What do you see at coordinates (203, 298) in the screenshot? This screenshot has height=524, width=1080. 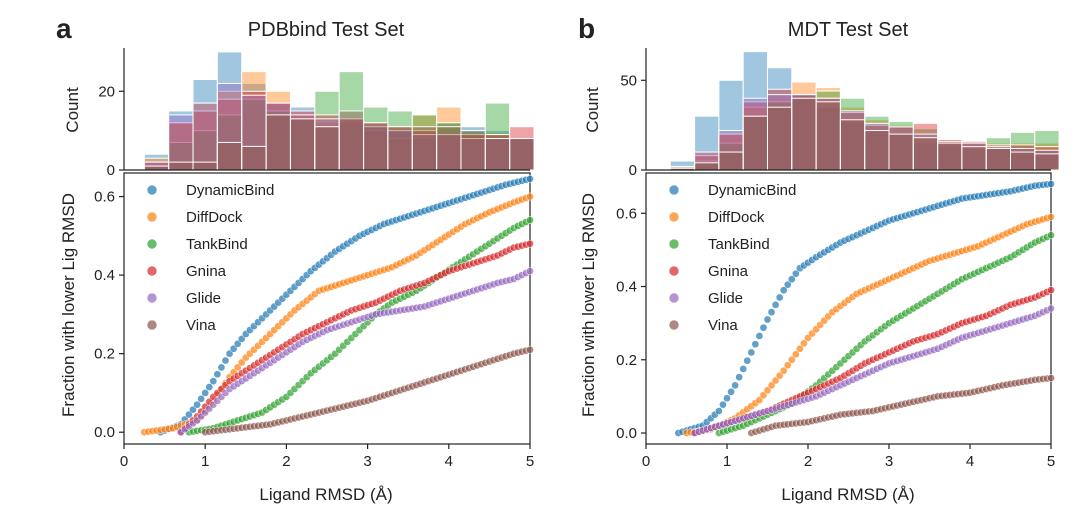 I see `legend-label: Glide` at bounding box center [203, 298].